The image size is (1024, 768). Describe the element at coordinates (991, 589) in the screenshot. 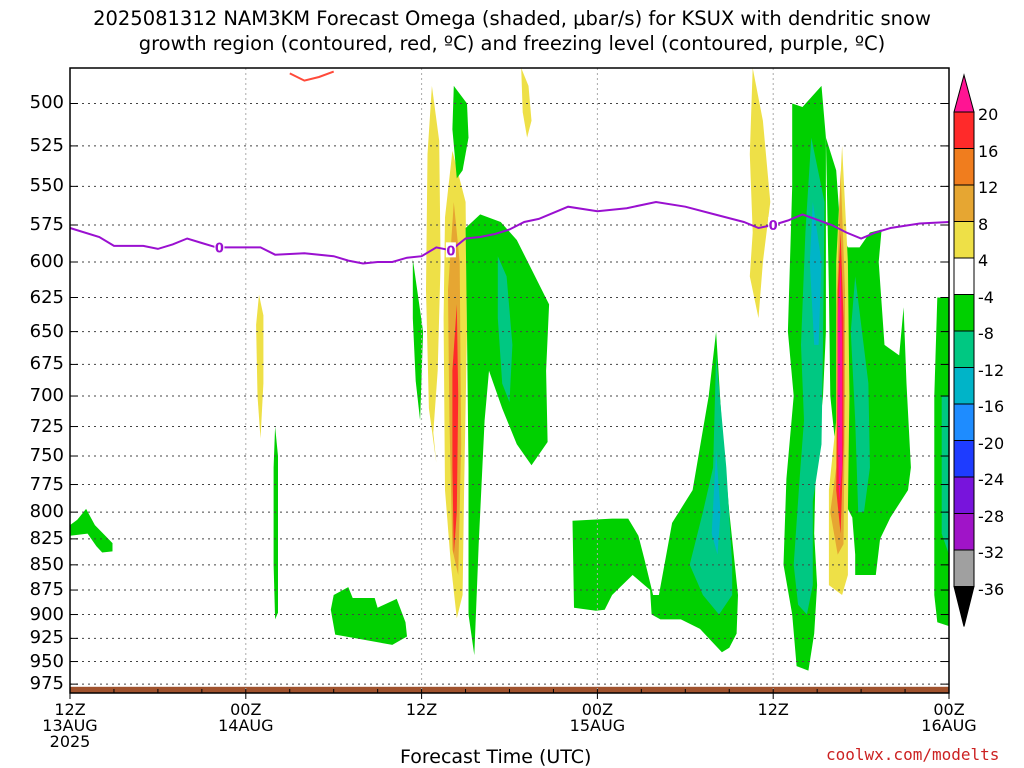

I see `colorbar-label: -36` at that location.